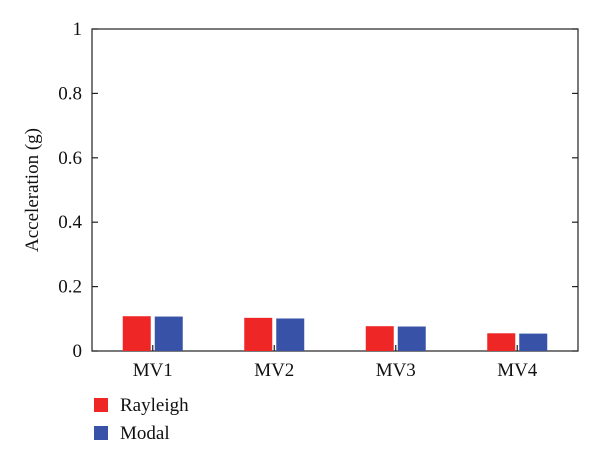 The height and width of the screenshot is (469, 600). What do you see at coordinates (517, 370) in the screenshot?
I see `x-tick-label: MV4` at bounding box center [517, 370].